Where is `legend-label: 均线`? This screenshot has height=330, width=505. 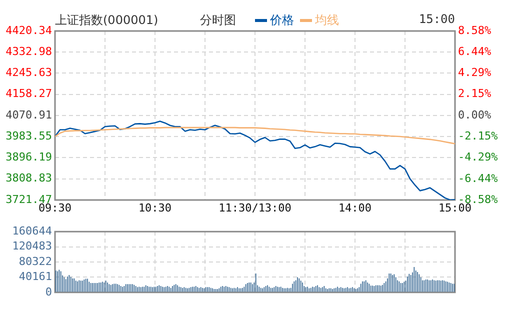 legend-label: 均线 is located at coordinates (327, 20).